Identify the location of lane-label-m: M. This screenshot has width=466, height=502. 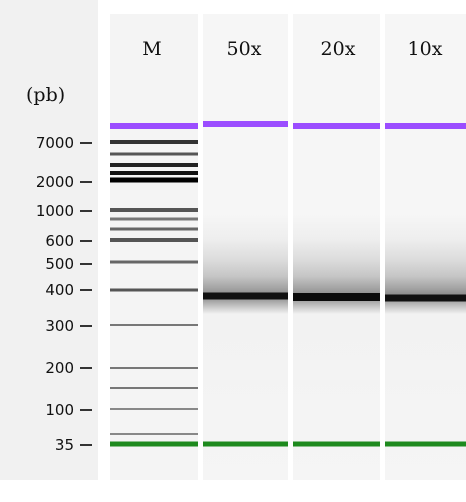
(152, 49).